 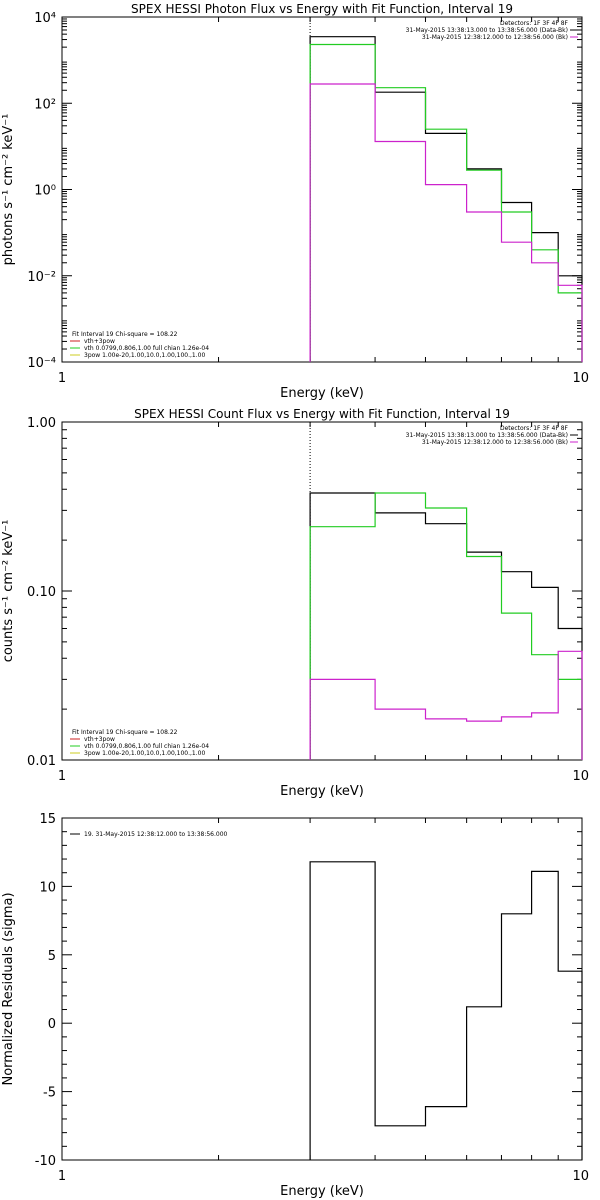 What do you see at coordinates (45, 191) in the screenshot?
I see `y-tick-label: 10⁰` at bounding box center [45, 191].